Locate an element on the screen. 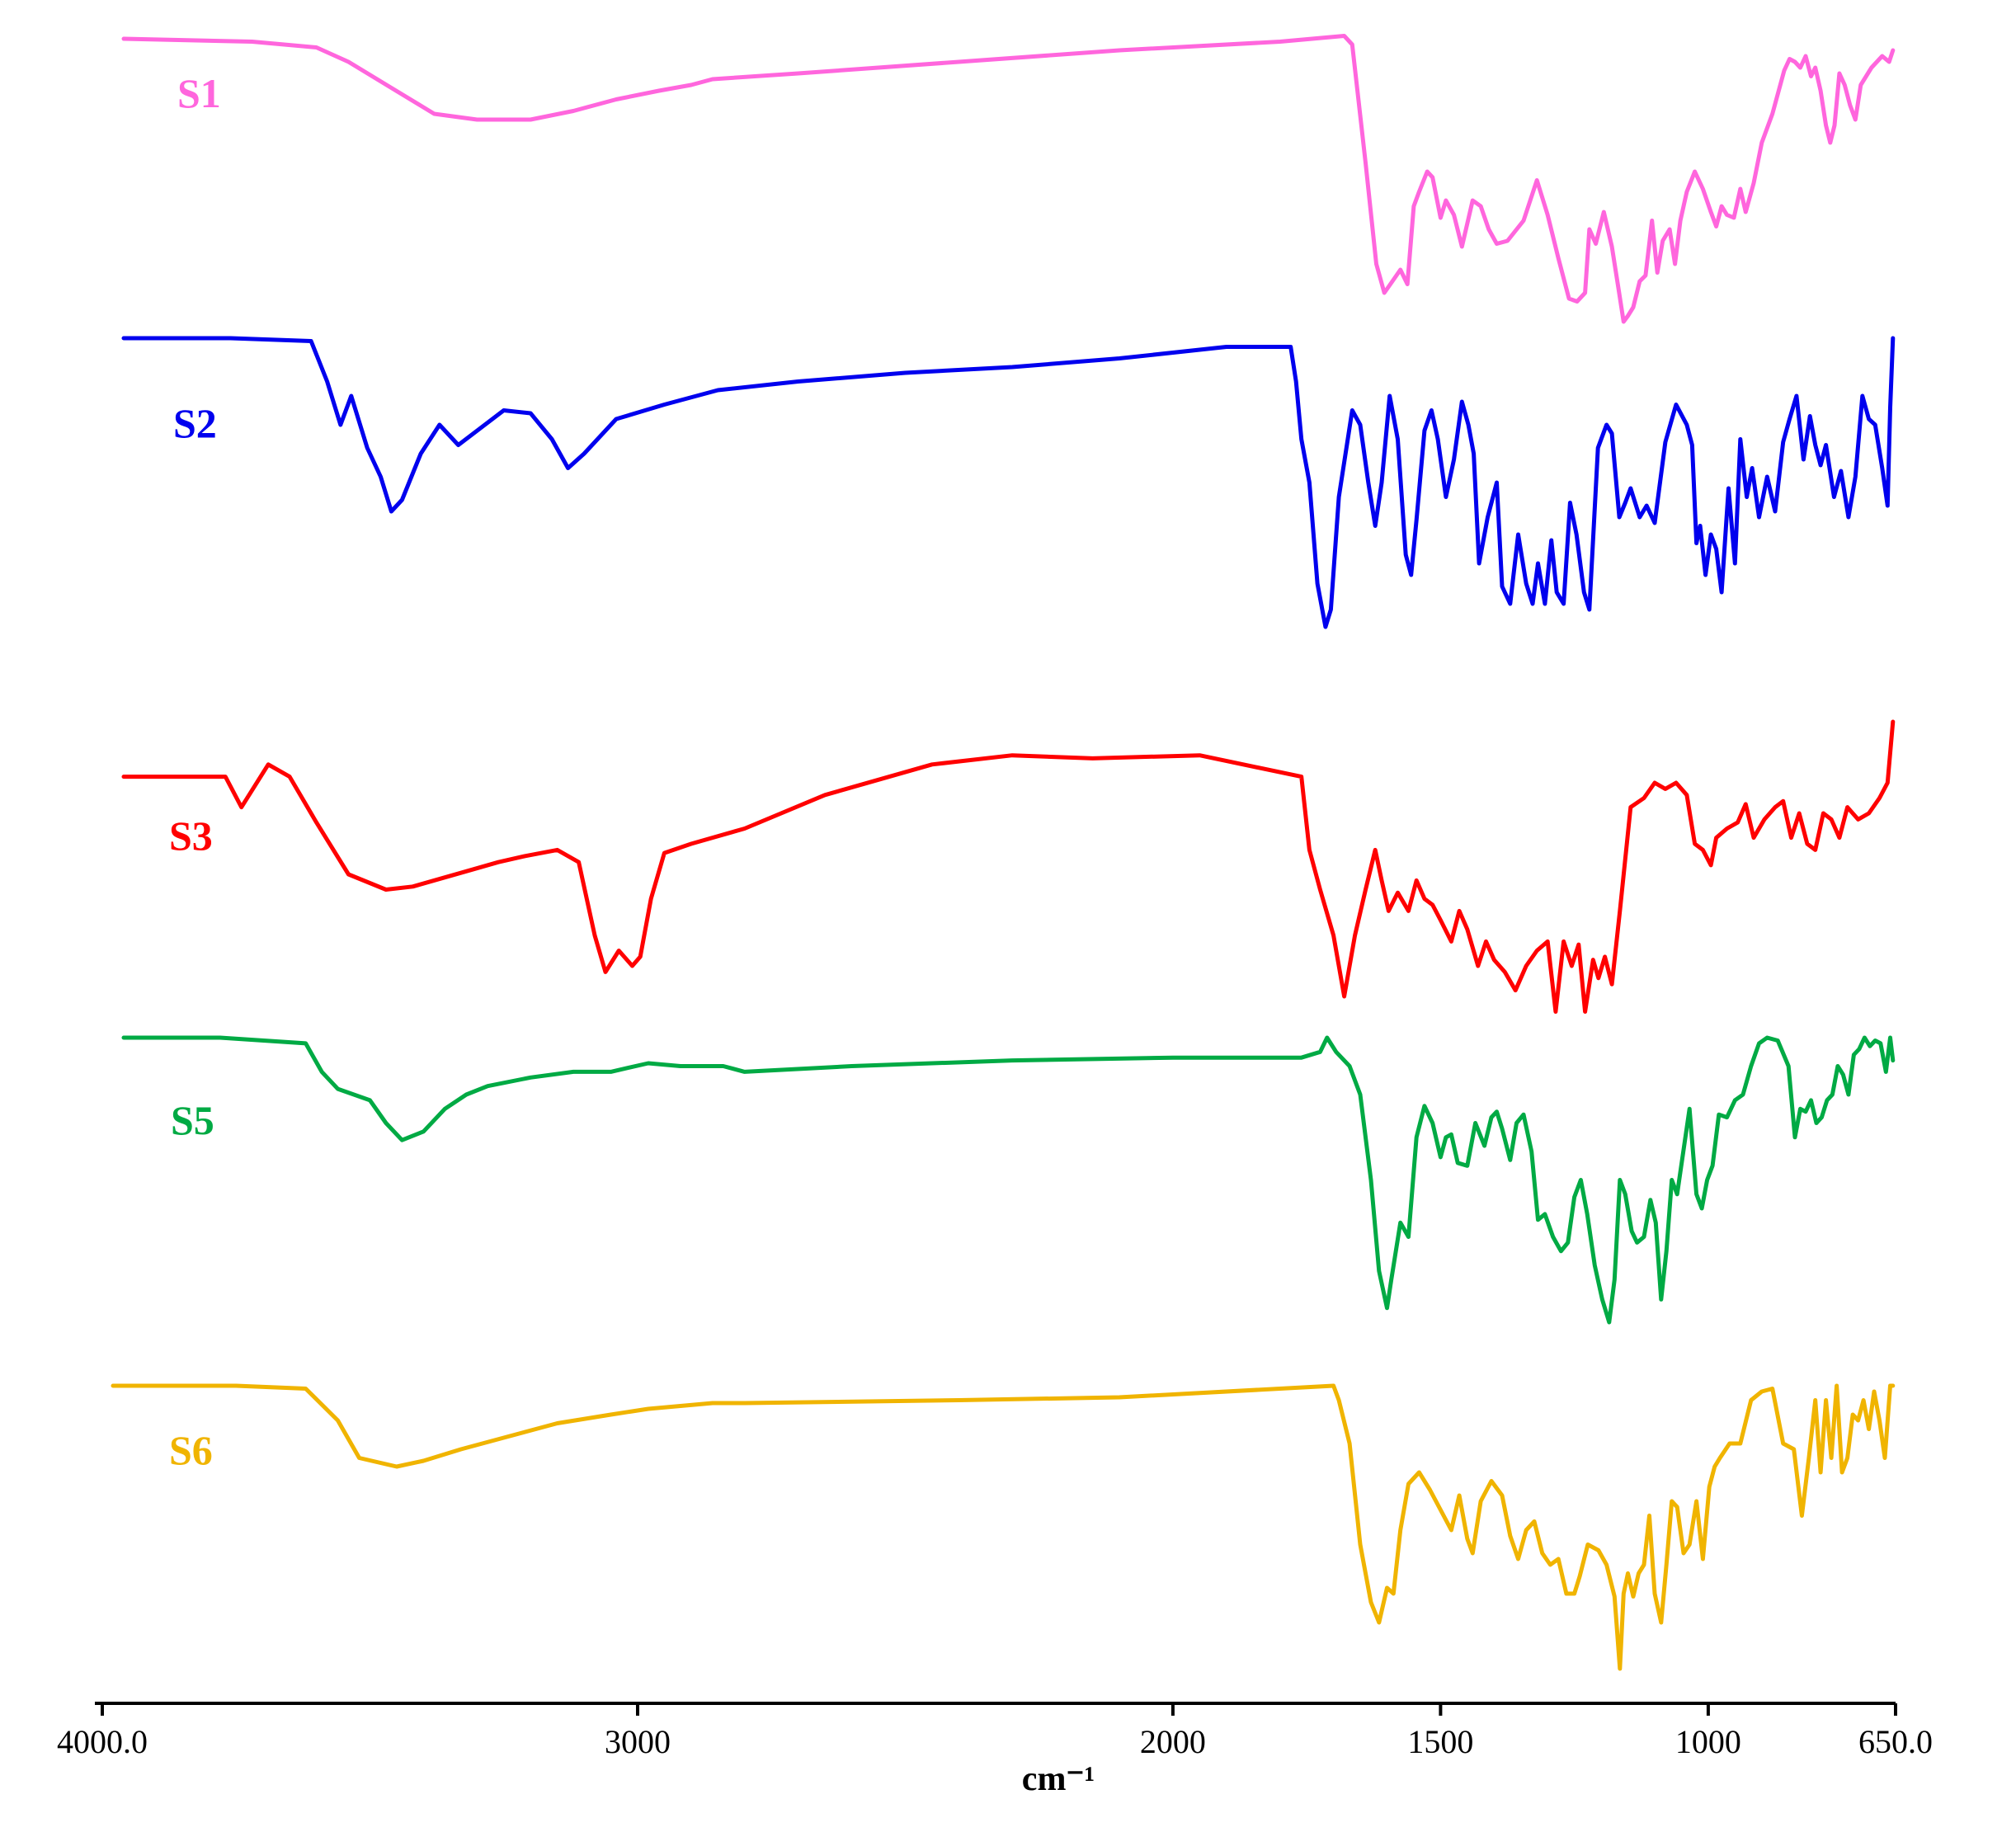 This screenshot has height=1832, width=2016. series-line-s5 is located at coordinates (1008, 1180).